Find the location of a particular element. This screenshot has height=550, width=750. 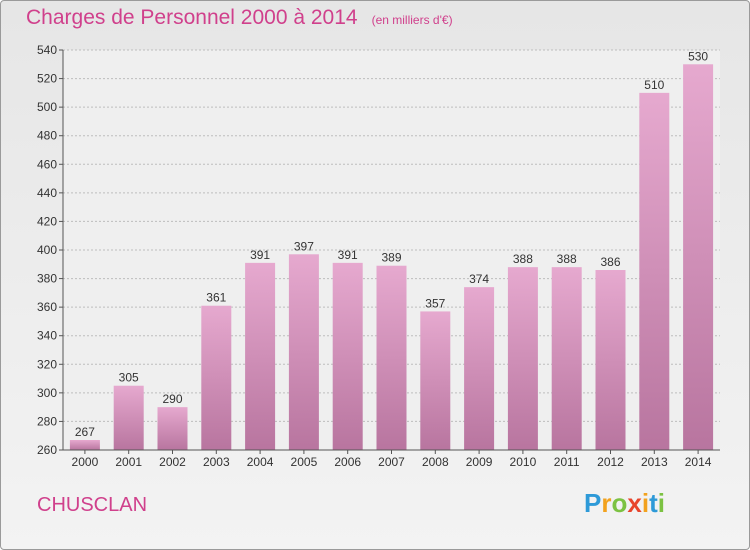

y-tick-label: 260 is located at coordinates (47, 450).